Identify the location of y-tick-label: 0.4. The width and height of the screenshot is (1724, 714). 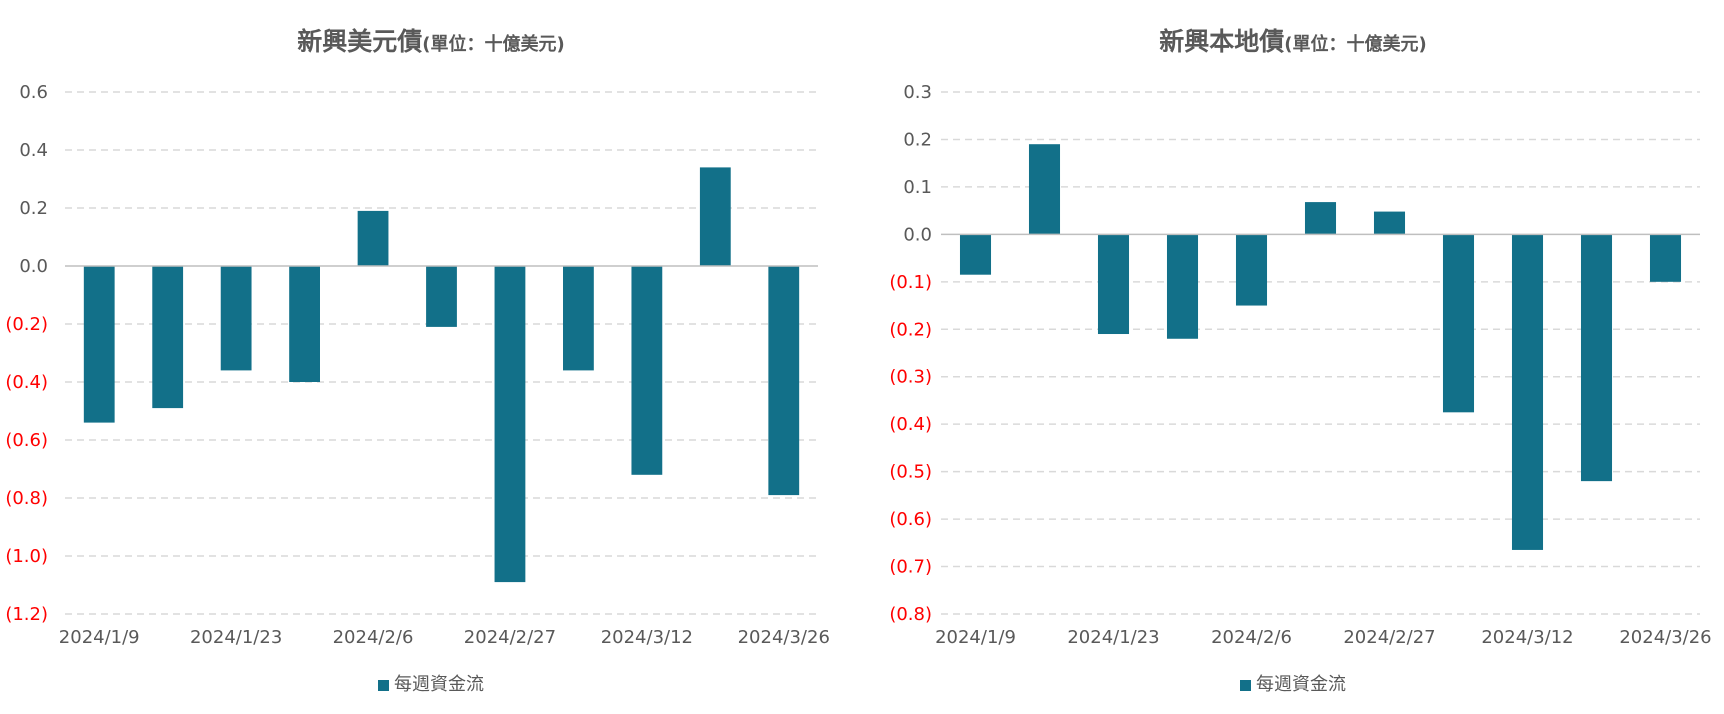
(33, 150).